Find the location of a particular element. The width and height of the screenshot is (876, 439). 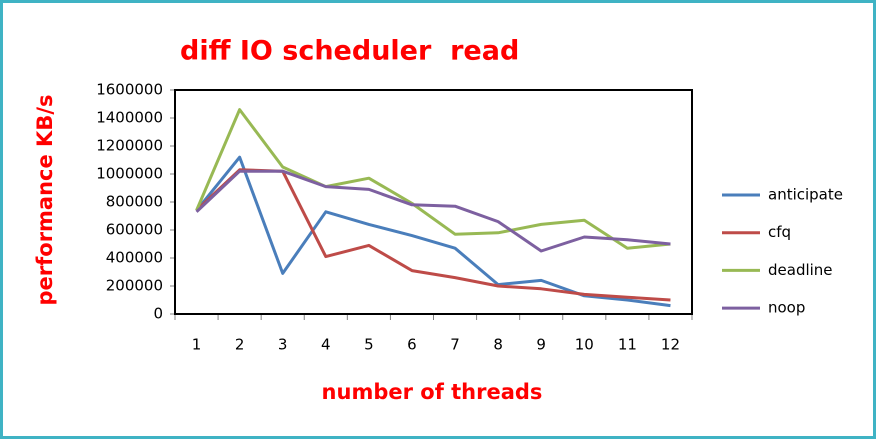

y-tick-label: 600000 is located at coordinates (134, 230).